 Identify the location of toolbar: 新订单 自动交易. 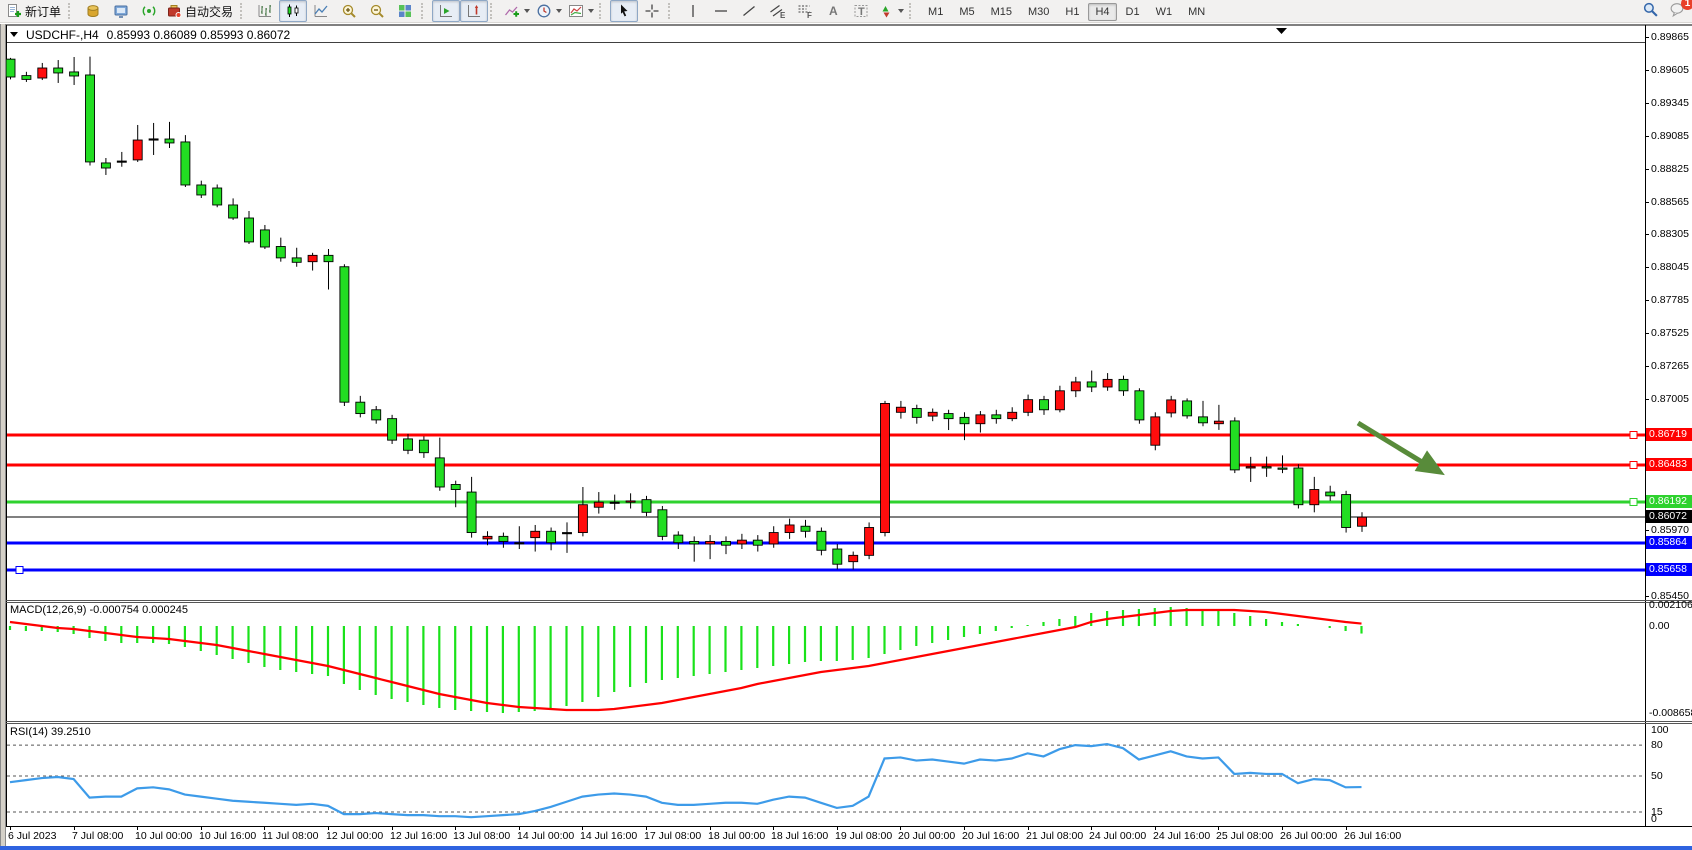
(846, 11).